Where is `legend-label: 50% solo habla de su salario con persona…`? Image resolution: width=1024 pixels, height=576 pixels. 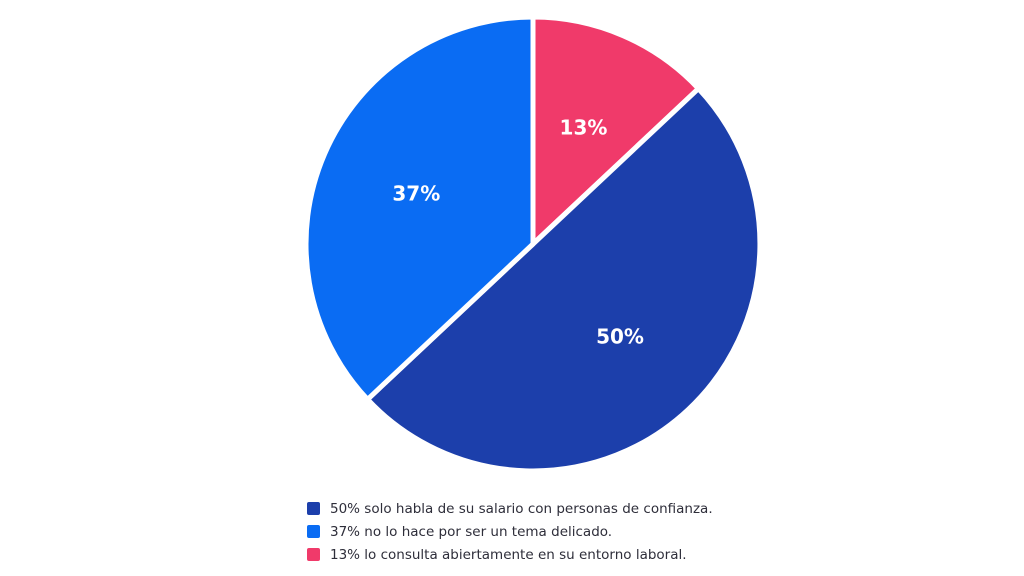 legend-label: 50% solo habla de su salario con persona… is located at coordinates (521, 508).